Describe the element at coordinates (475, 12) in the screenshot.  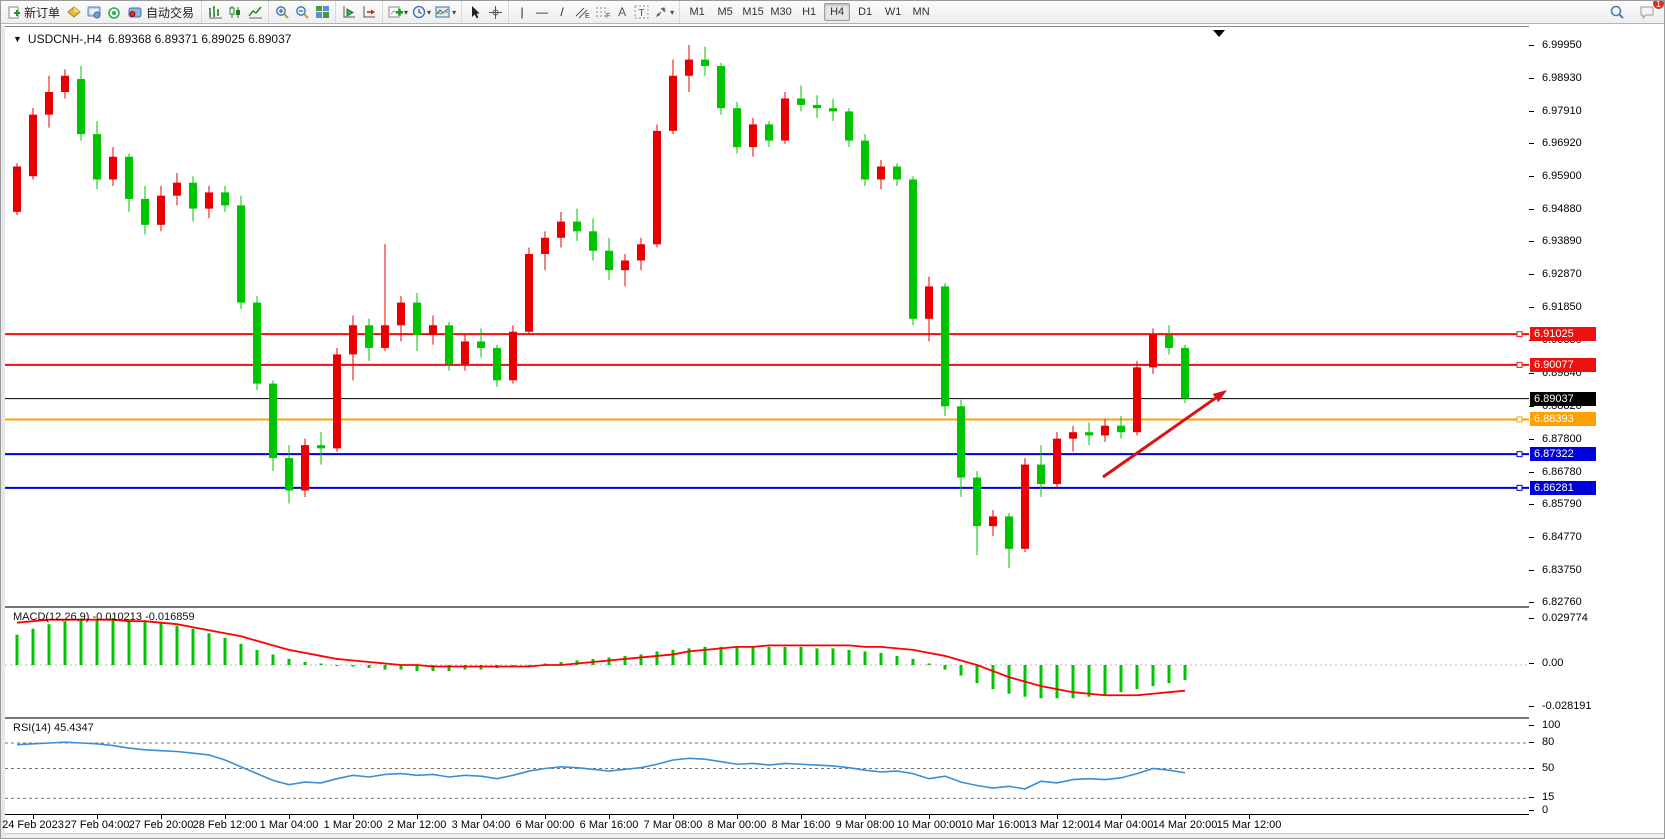
I see `cursor-icon` at that location.